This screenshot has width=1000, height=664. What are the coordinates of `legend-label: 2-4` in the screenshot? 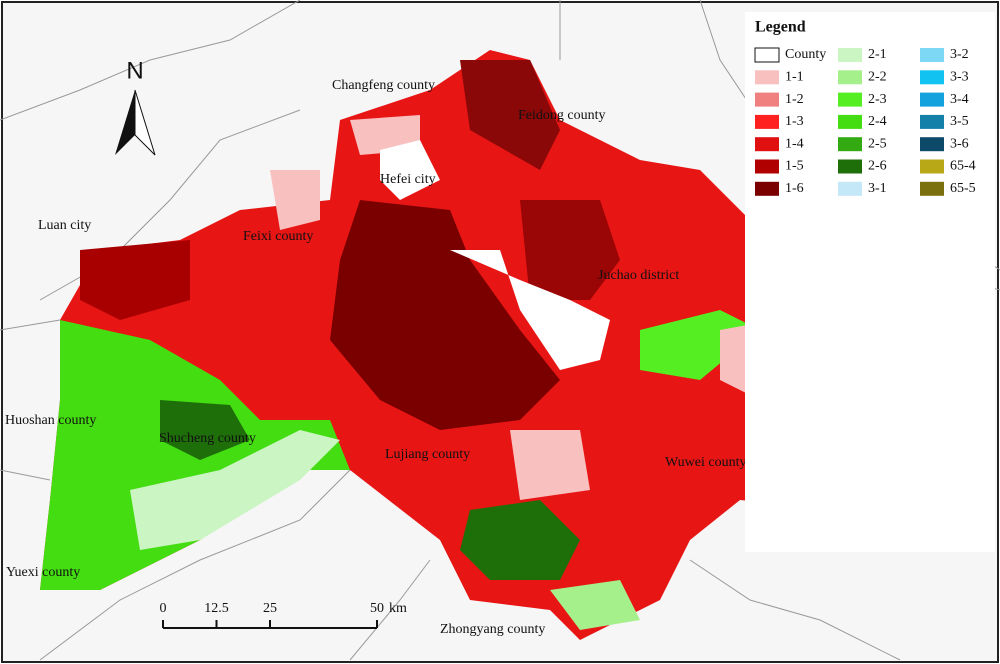 It's located at (877, 121).